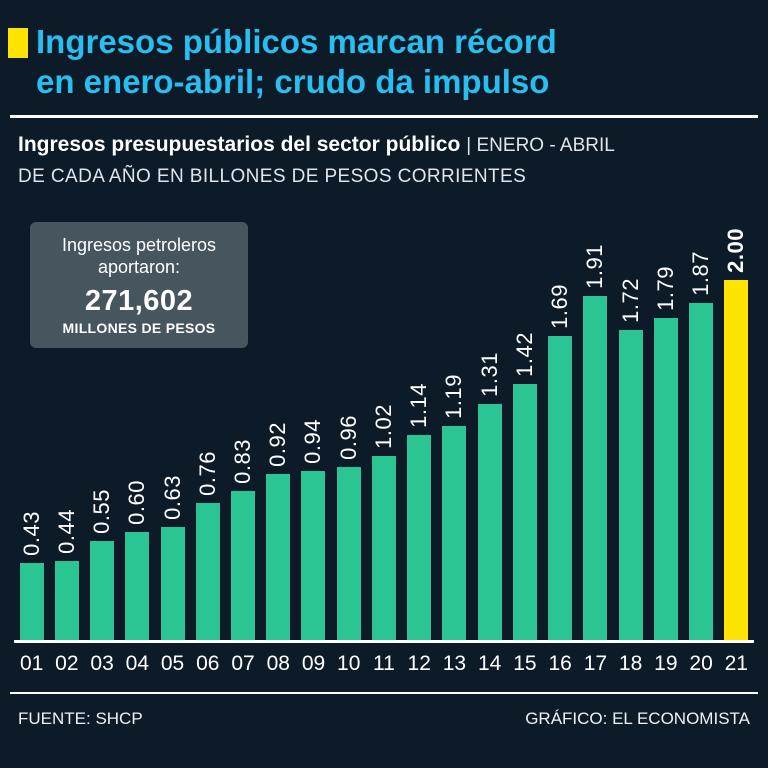 Image resolution: width=768 pixels, height=768 pixels. I want to click on bar-value-label: 0.43, so click(31, 533).